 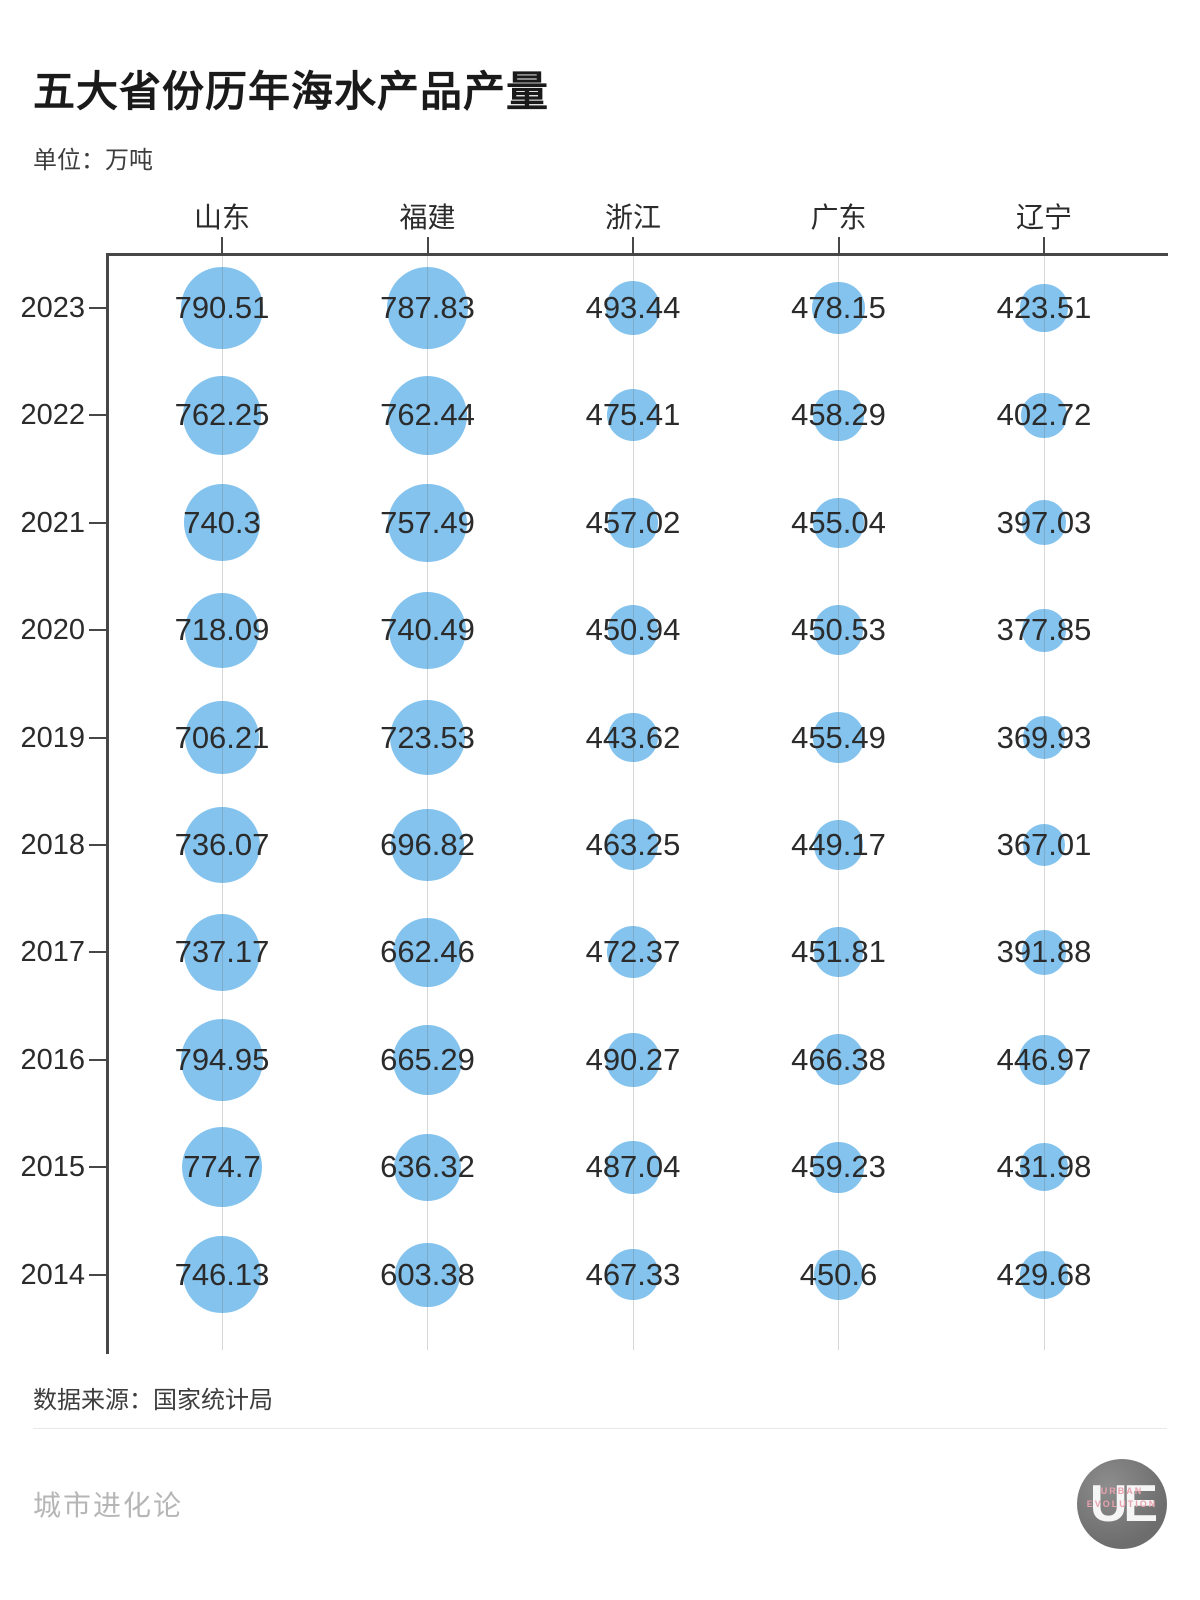 I want to click on bubble-value: 478.15, so click(x=838, y=307).